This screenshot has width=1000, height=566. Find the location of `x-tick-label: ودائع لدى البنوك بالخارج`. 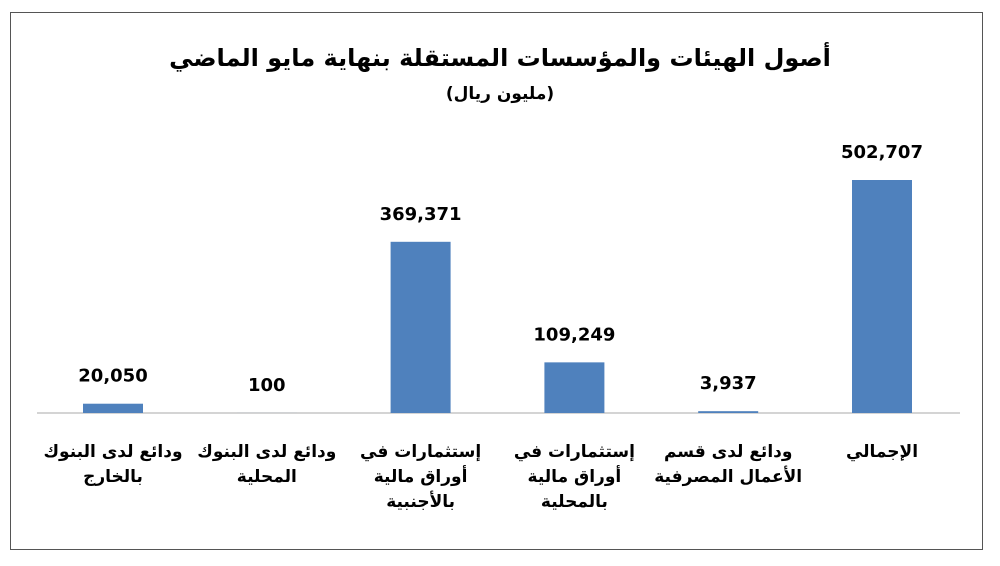

x-tick-label: ودائع لدى البنوك بالخارج is located at coordinates (113, 464).